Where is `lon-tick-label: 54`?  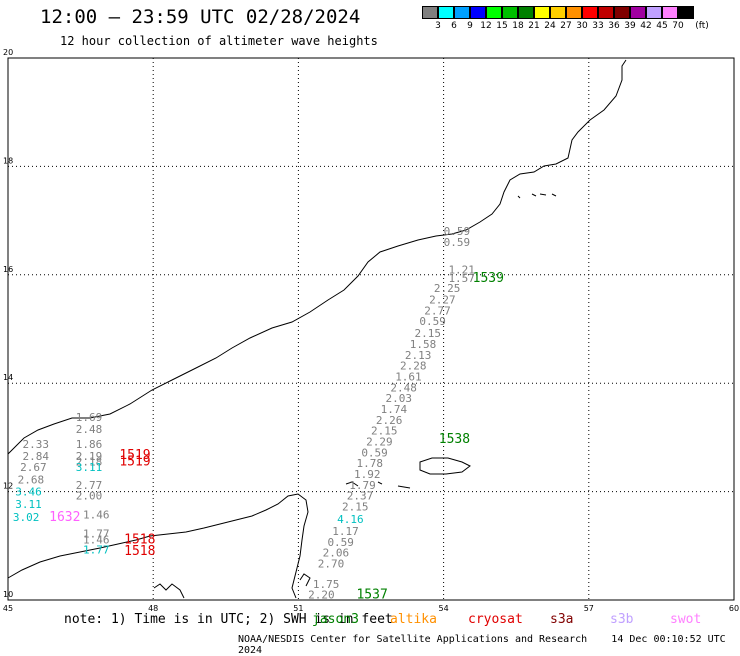
lon-tick-label: 54 is located at coordinates (444, 608).